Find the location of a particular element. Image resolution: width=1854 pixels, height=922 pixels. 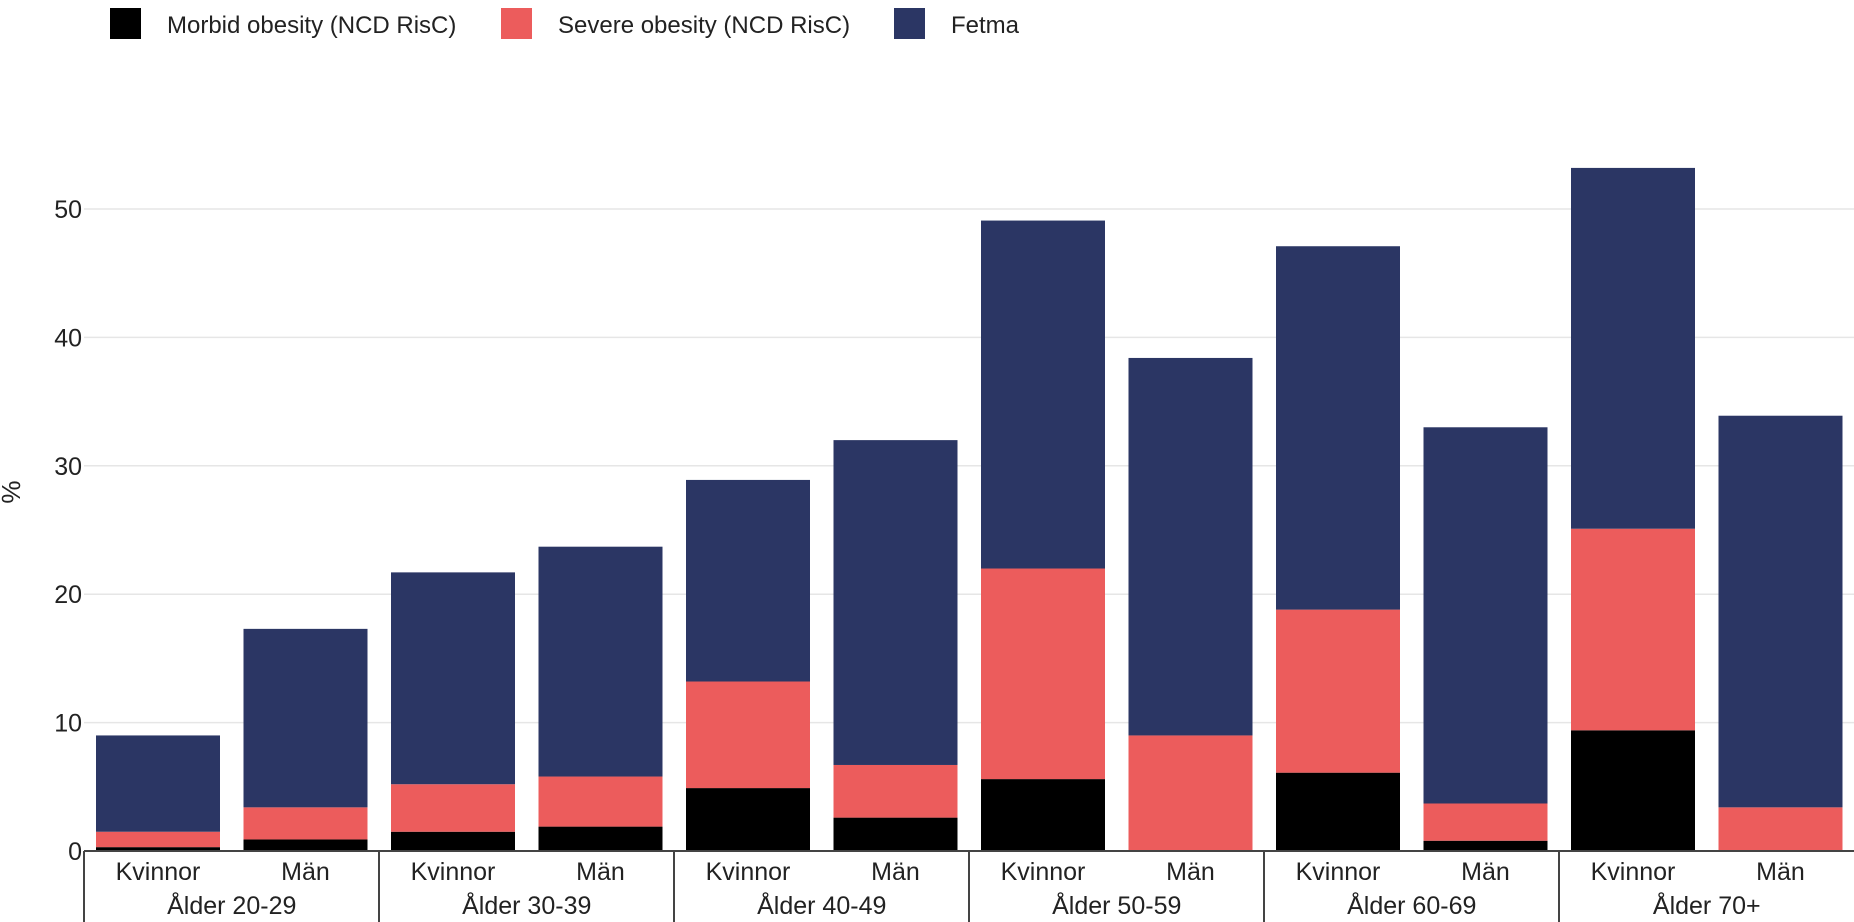

y-axis-ticks: 0 10 20 30 40 50 is located at coordinates (68, 531).